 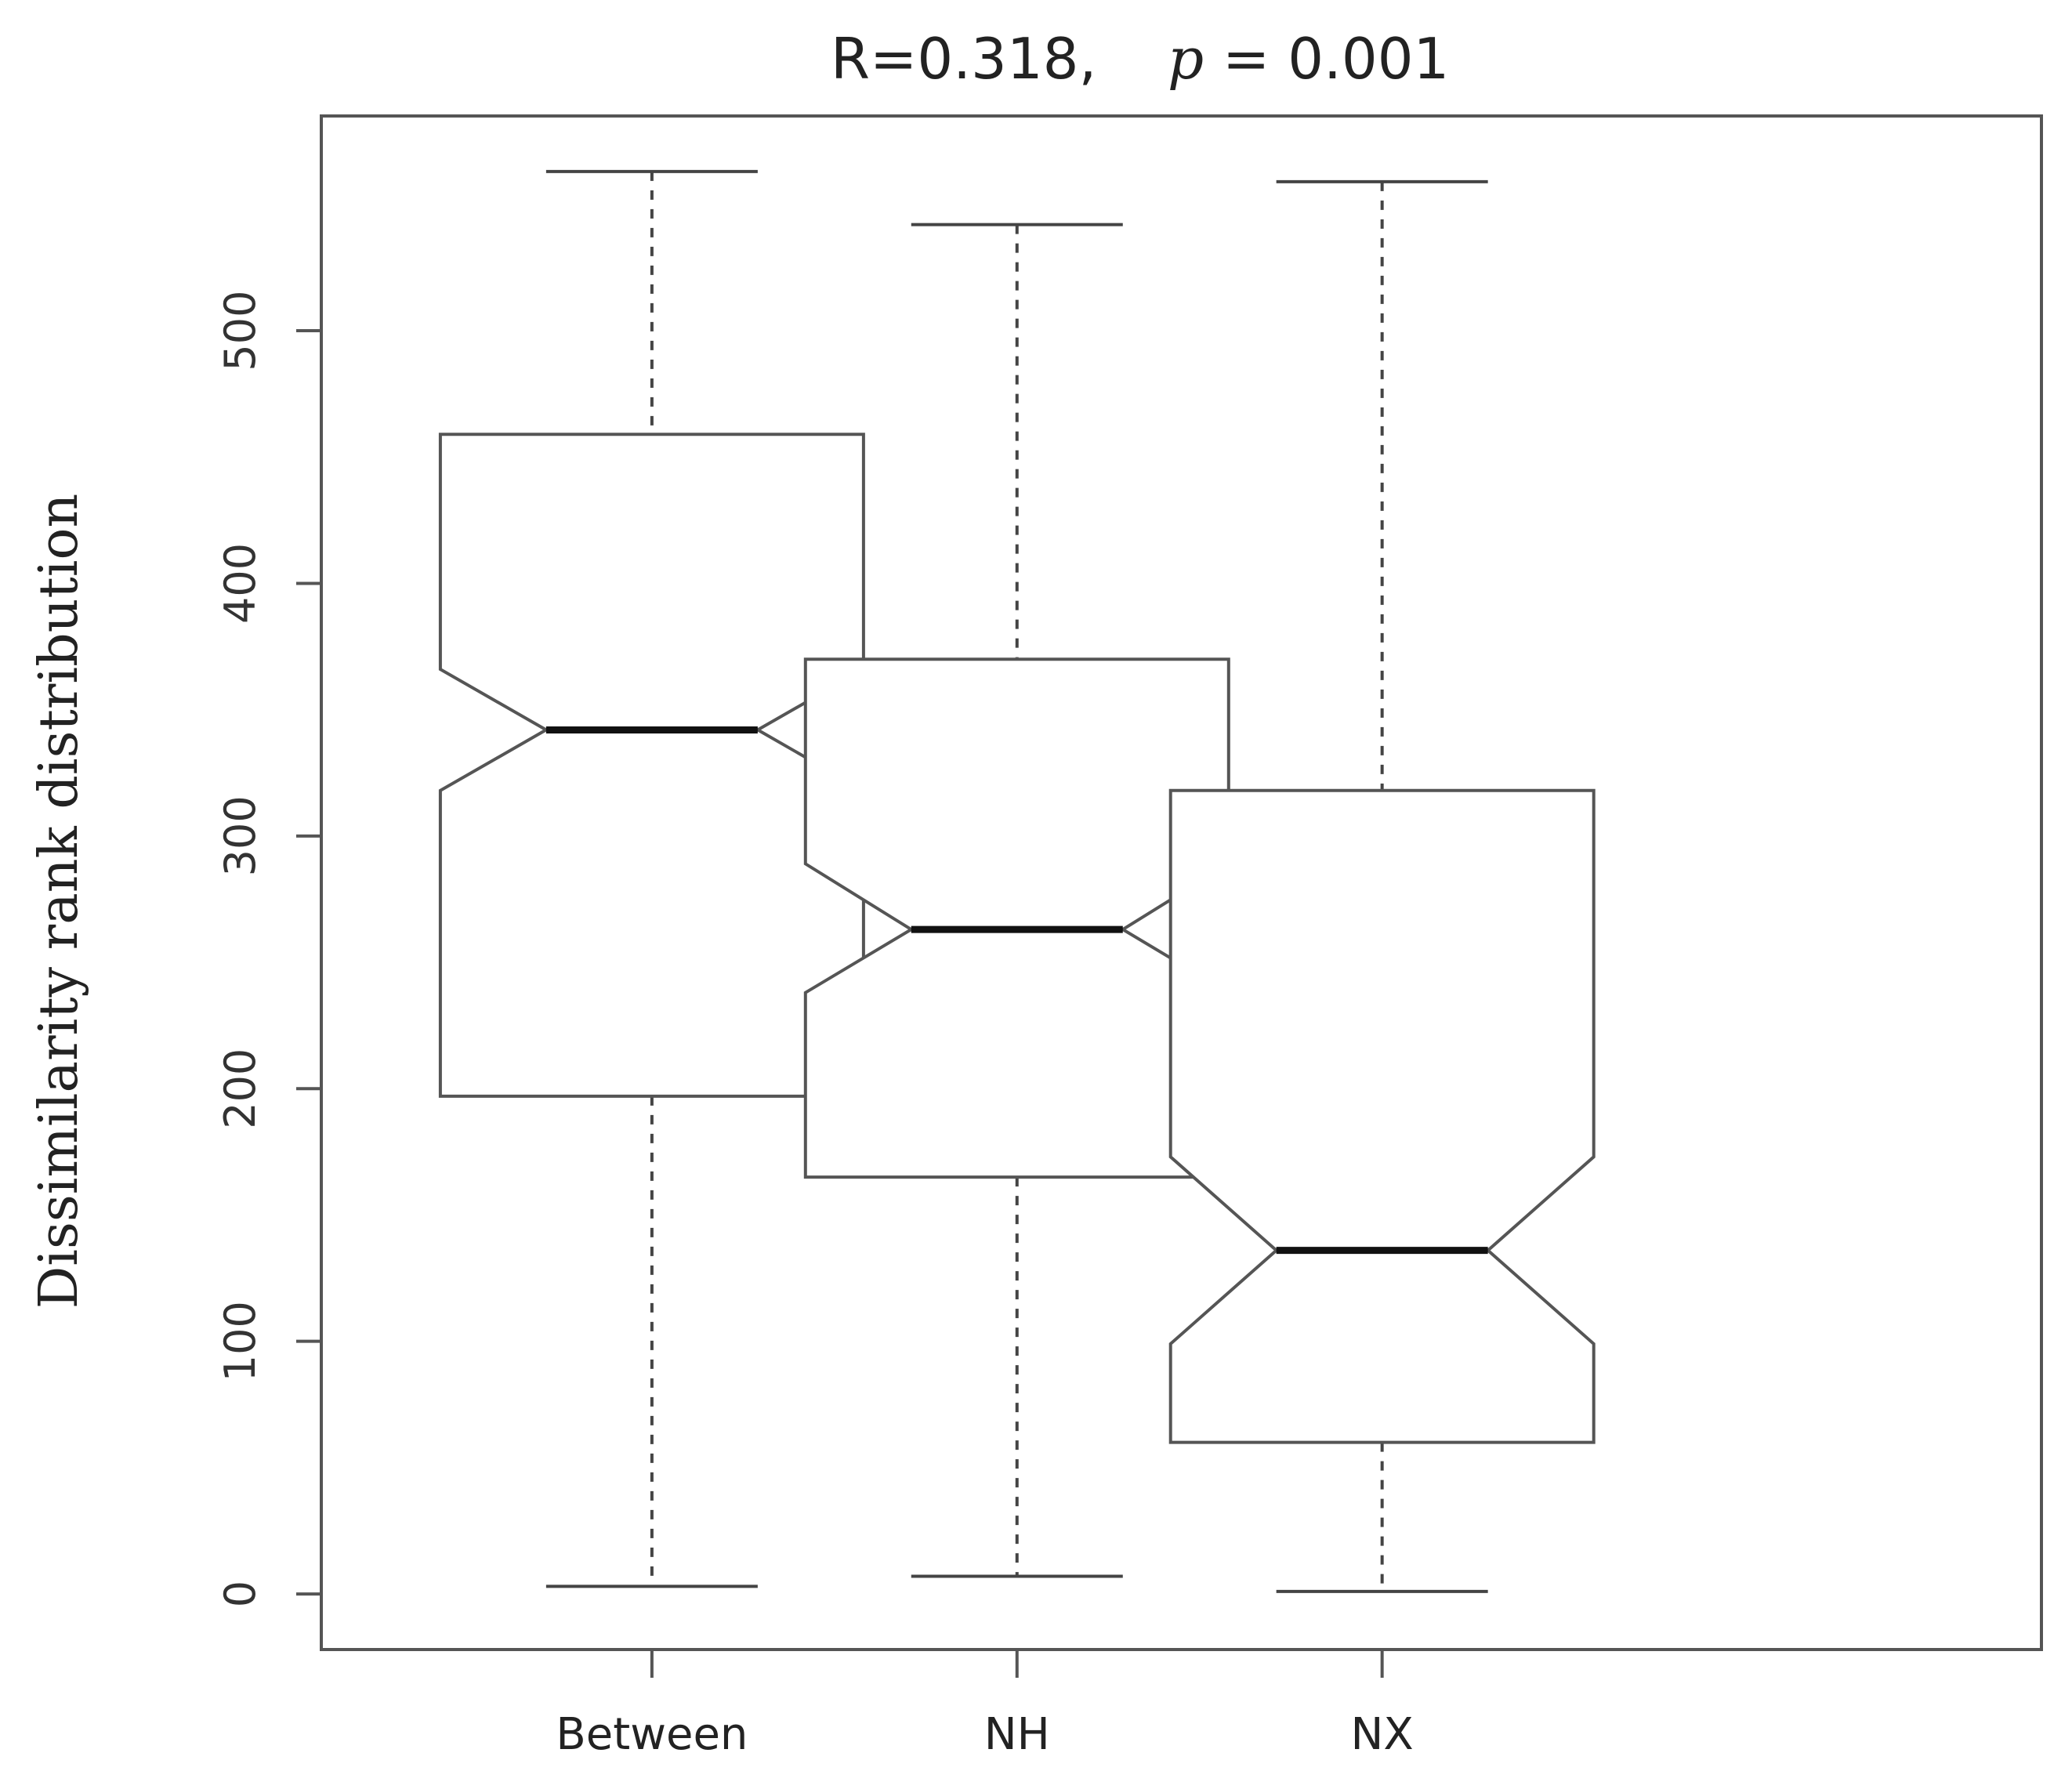 What do you see at coordinates (268, 949) in the screenshot?
I see `y-axis: 0 100 200 300 400 500` at bounding box center [268, 949].